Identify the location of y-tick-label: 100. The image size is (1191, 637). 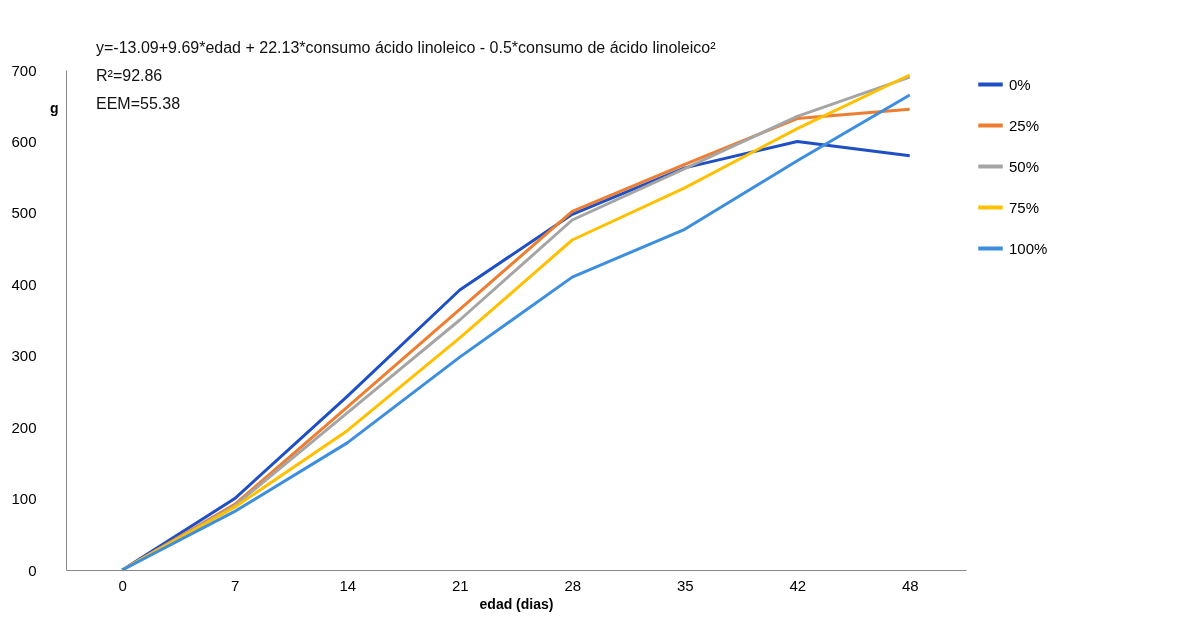
(24, 499).